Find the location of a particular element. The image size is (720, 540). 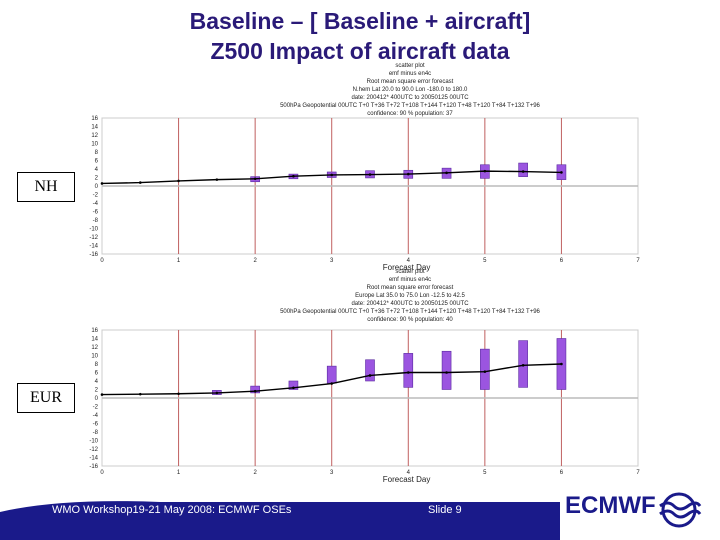

chart2-header-line: scatter plot is located at coordinates (410, 272).